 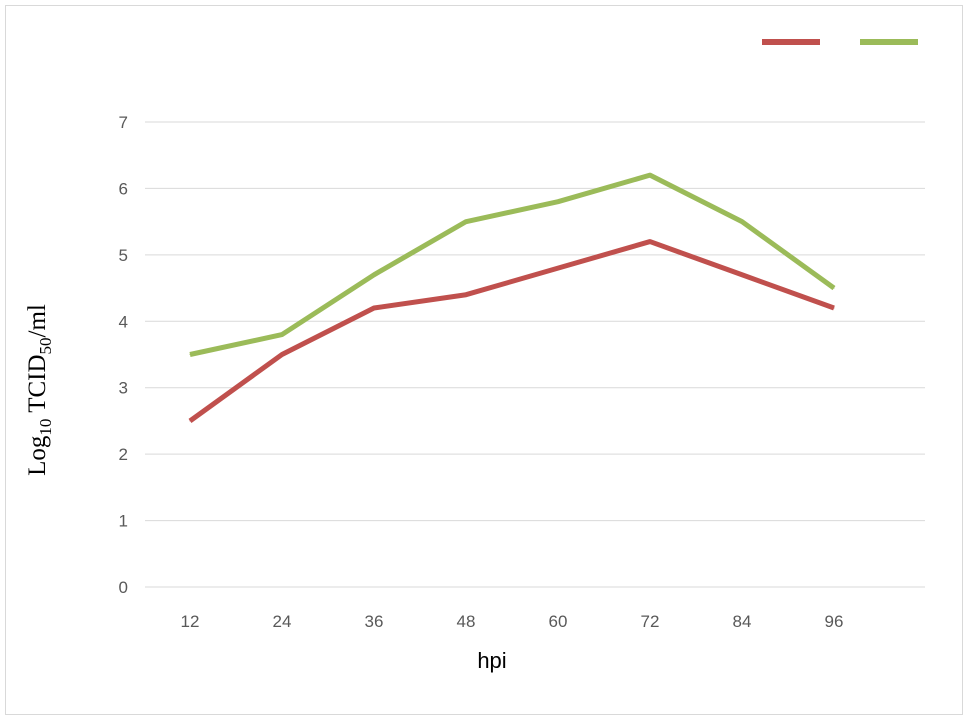 What do you see at coordinates (123, 122) in the screenshot?
I see `y-tick-label: 7` at bounding box center [123, 122].